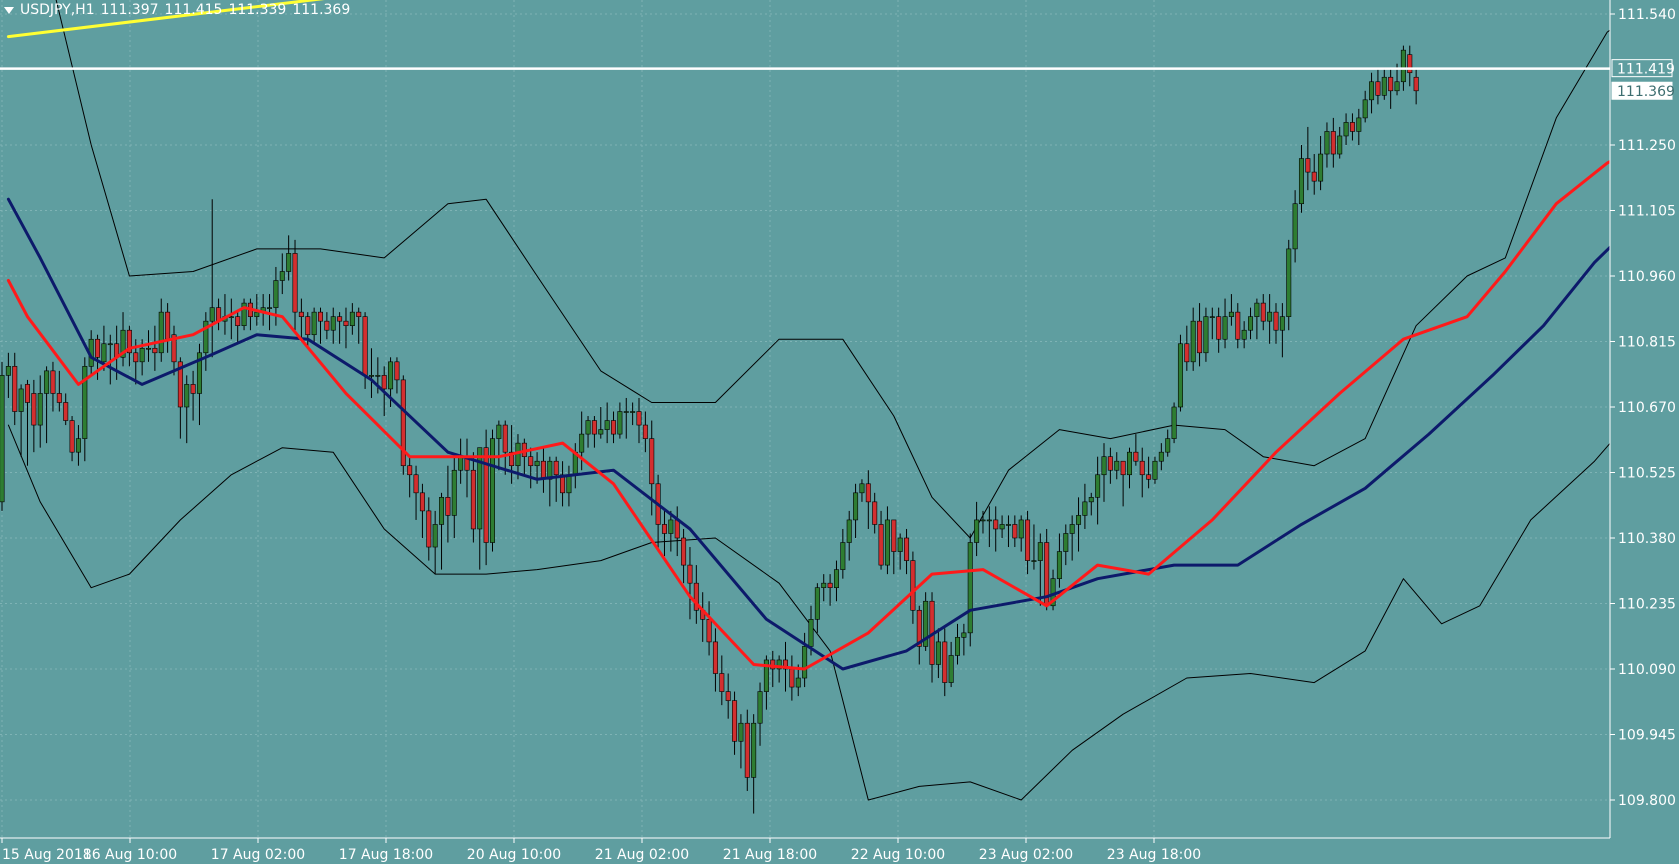 The image size is (1679, 864). Describe the element at coordinates (898, 855) in the screenshot. I see `time-tick-label: 22 Aug 10:00` at that location.